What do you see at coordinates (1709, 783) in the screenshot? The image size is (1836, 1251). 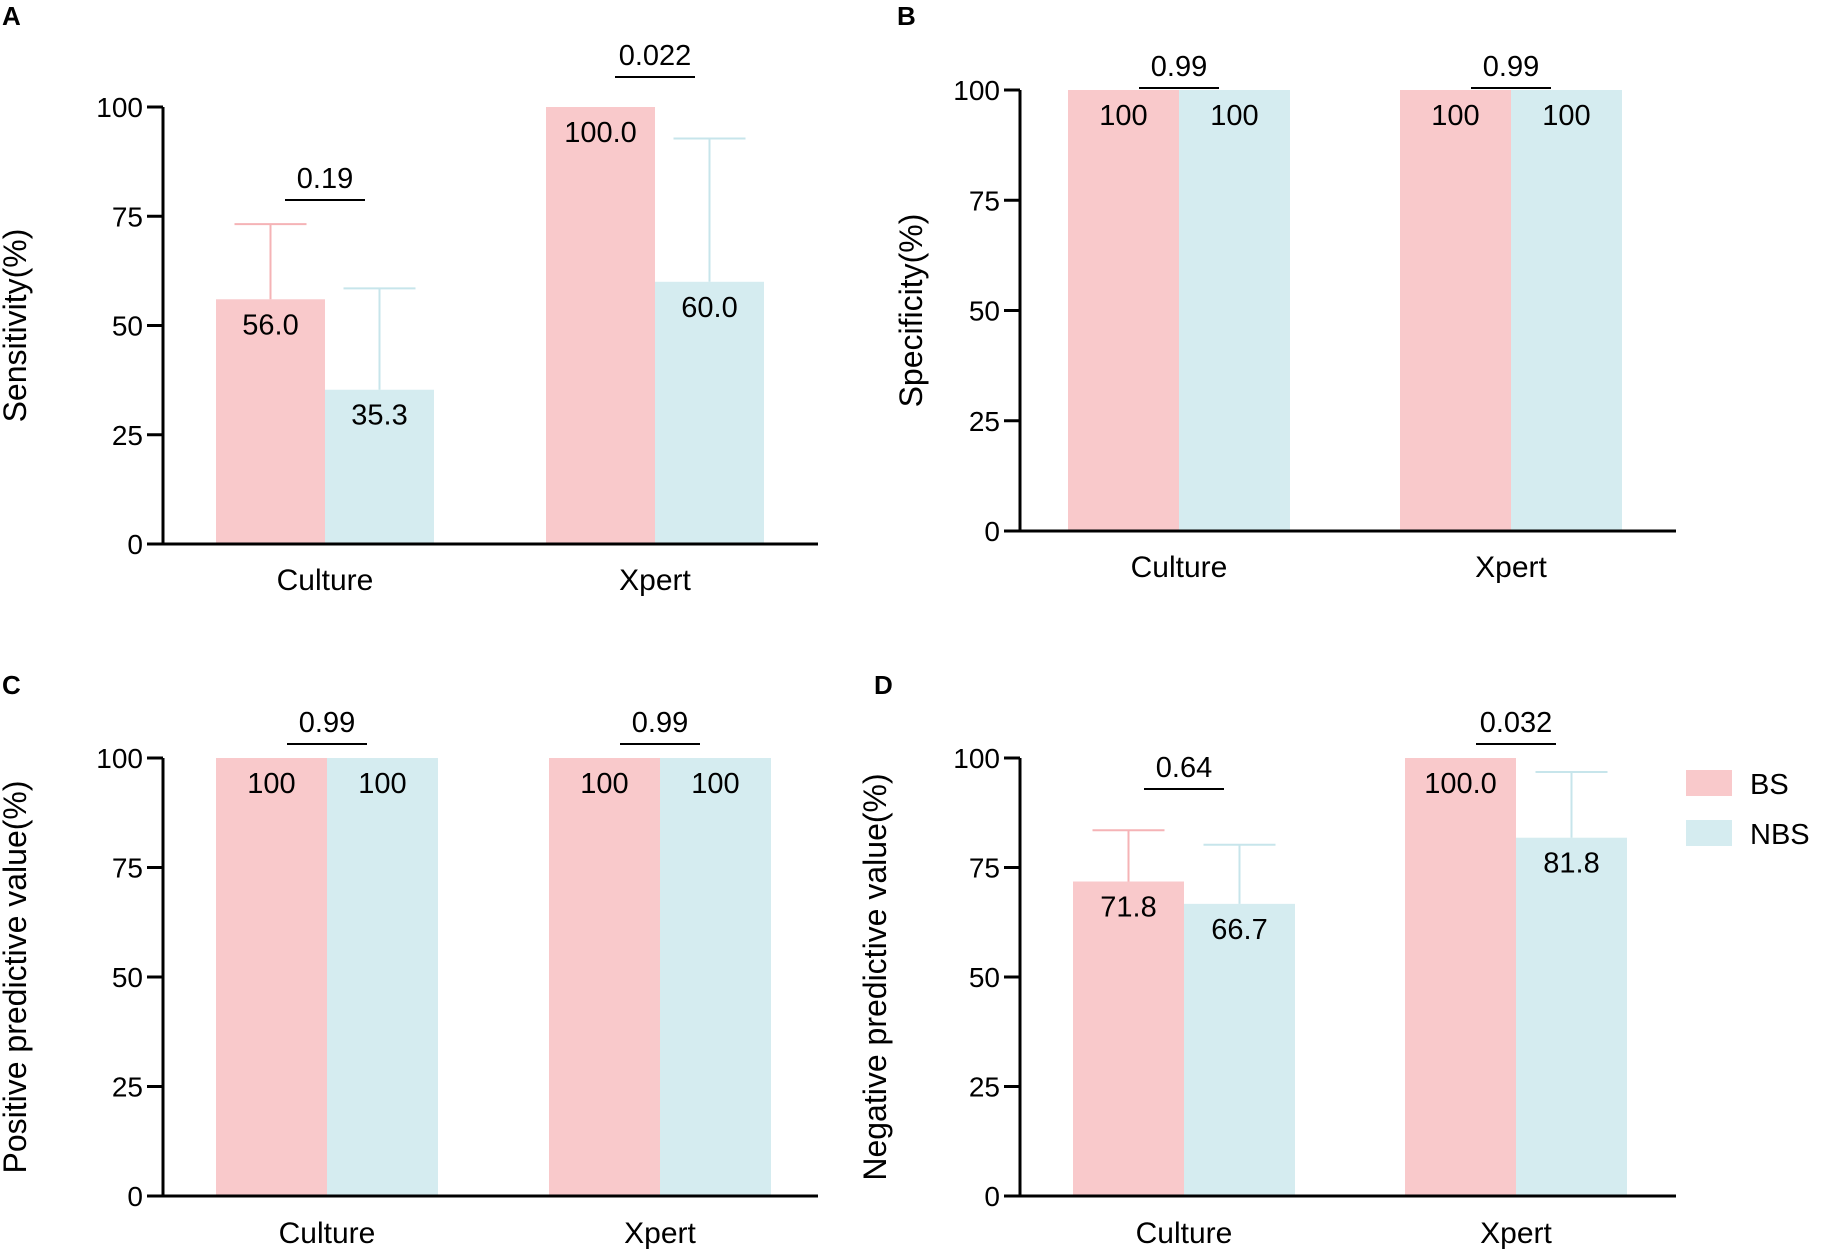 I see `legend-swatch-bs` at bounding box center [1709, 783].